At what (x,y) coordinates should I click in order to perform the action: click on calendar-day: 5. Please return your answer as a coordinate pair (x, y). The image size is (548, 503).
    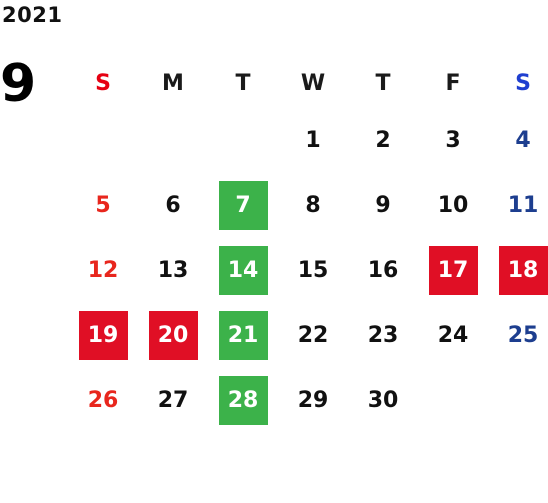
    Looking at the image, I should click on (103, 205).